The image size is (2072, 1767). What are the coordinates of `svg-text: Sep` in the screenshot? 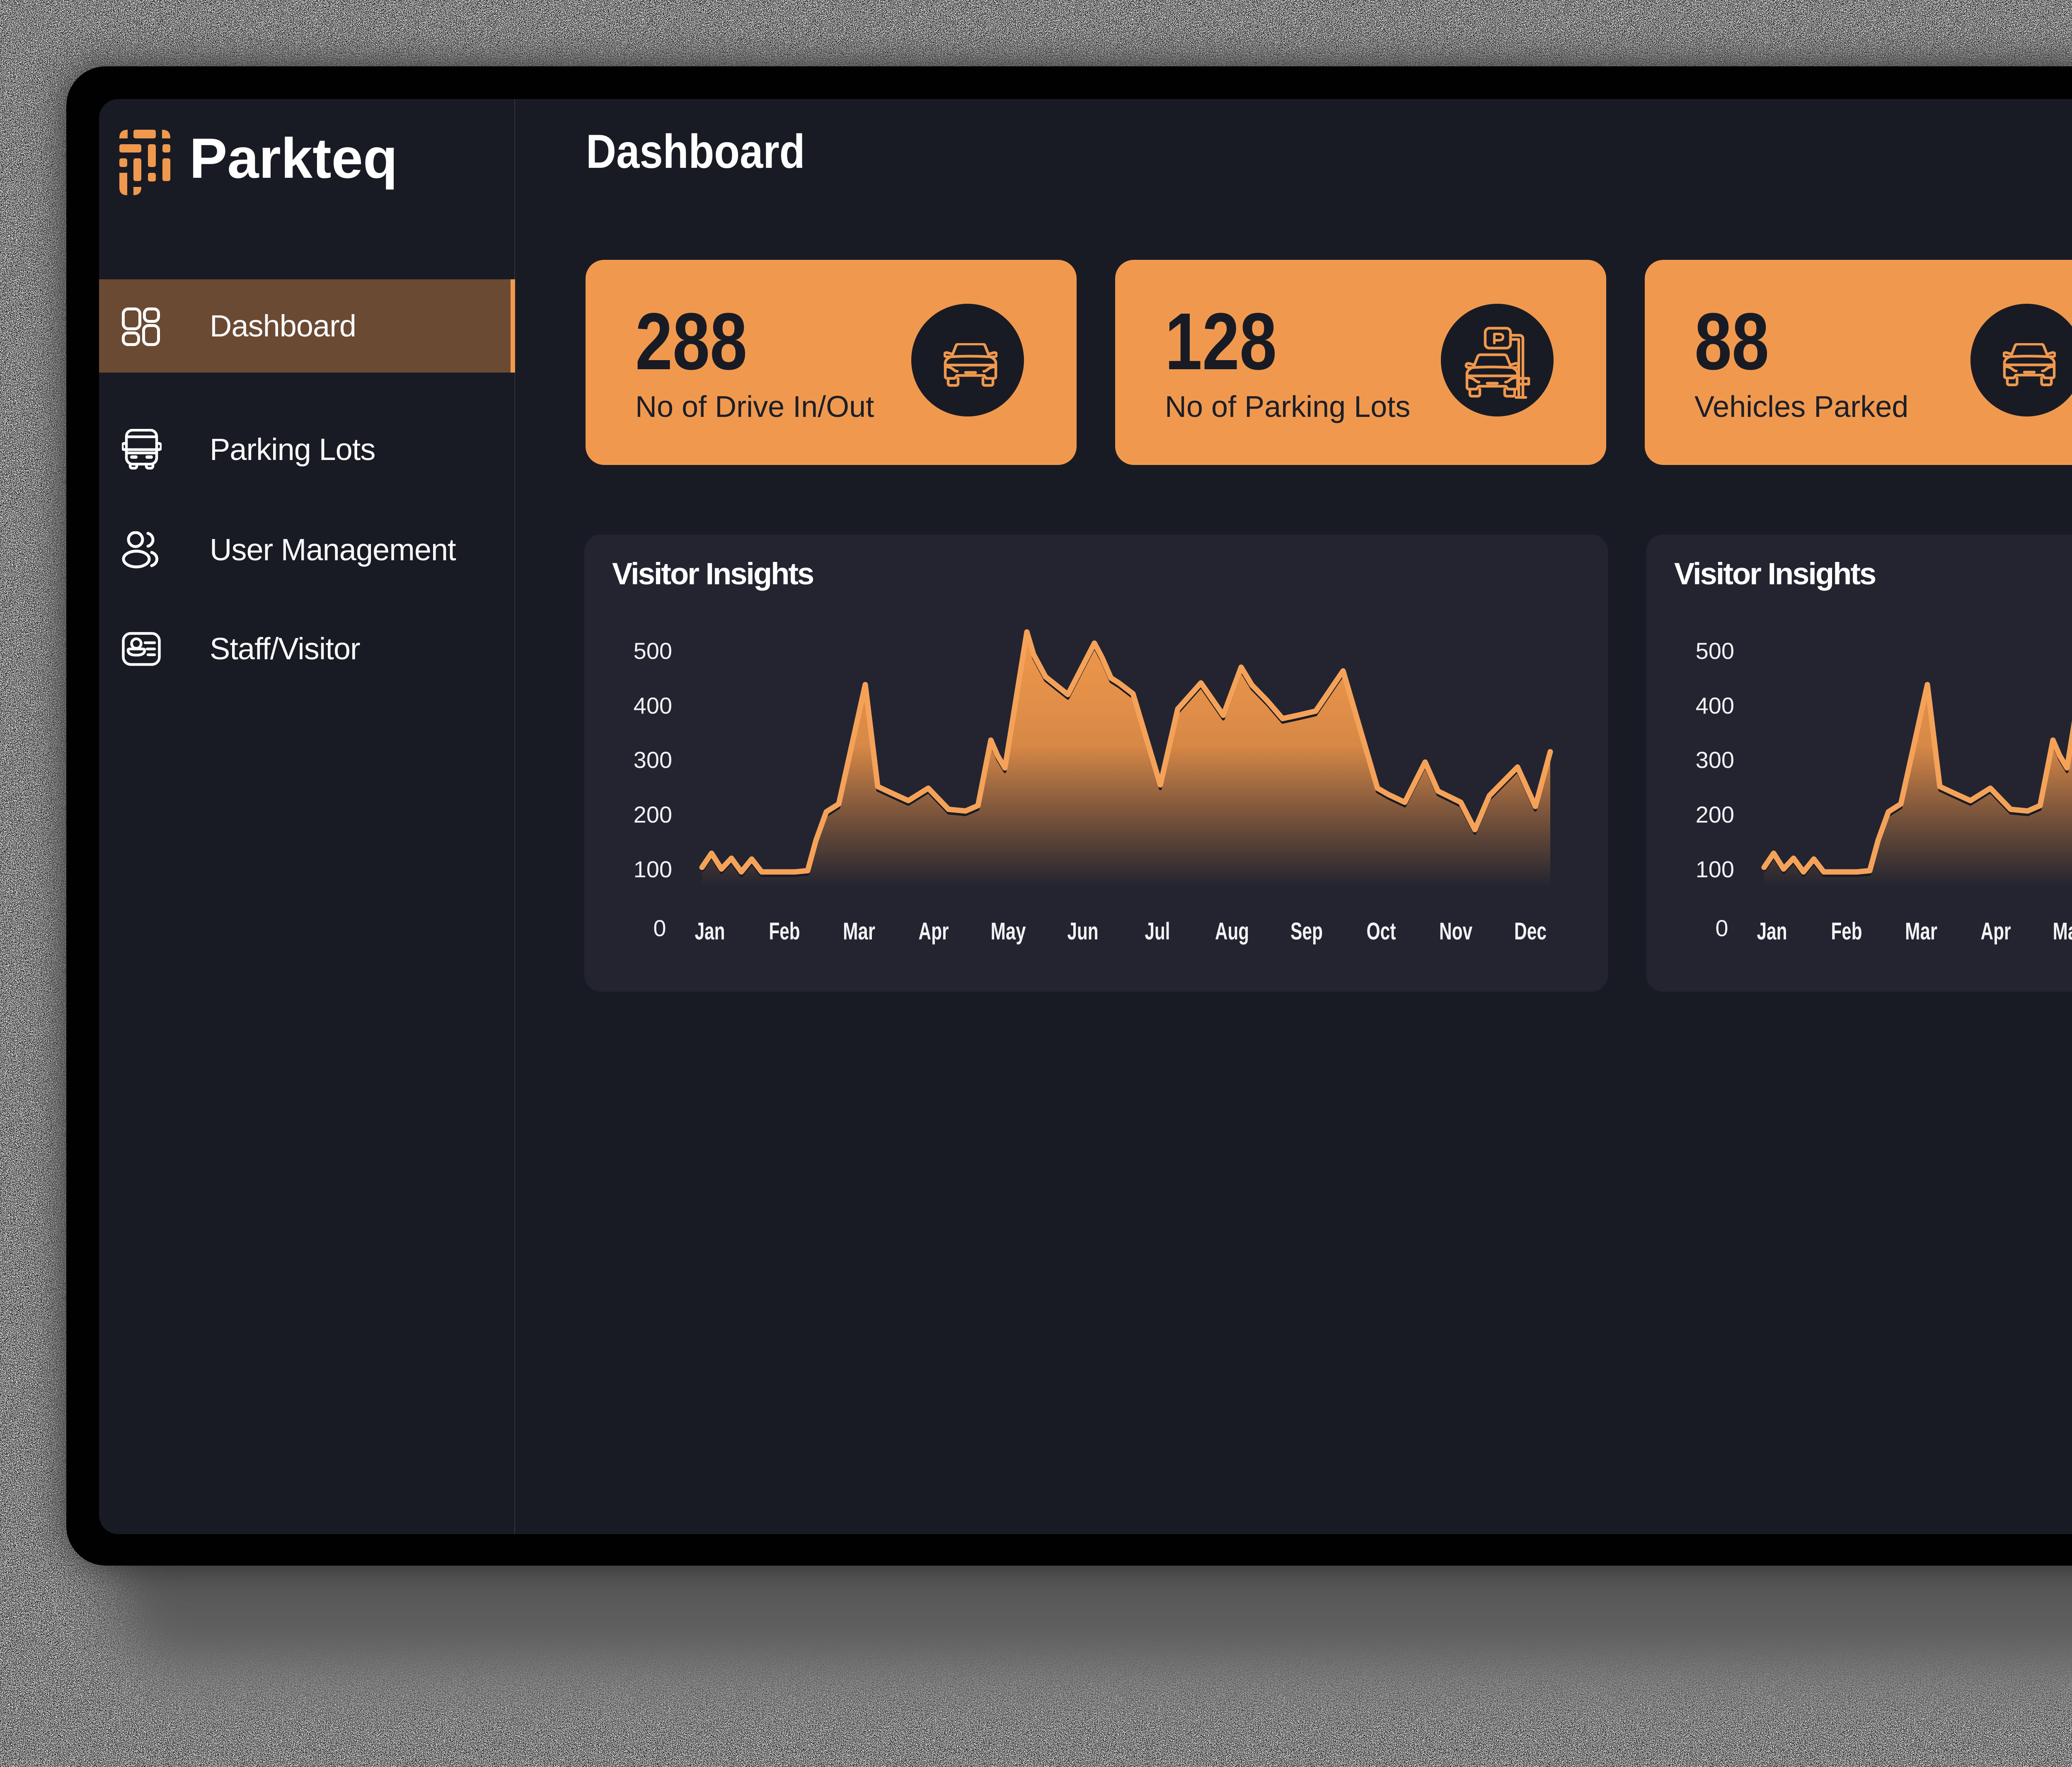 It's located at (1306, 932).